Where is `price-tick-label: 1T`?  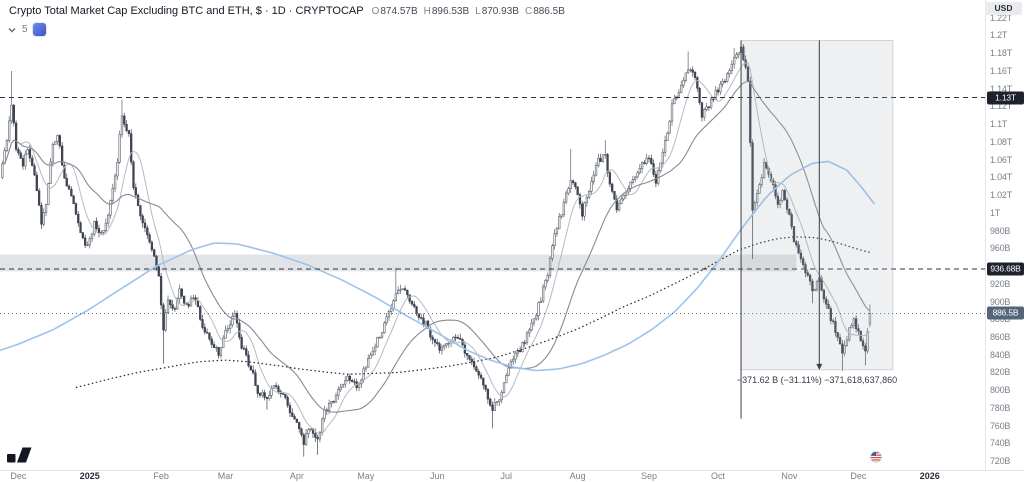 price-tick-label: 1T is located at coordinates (995, 212).